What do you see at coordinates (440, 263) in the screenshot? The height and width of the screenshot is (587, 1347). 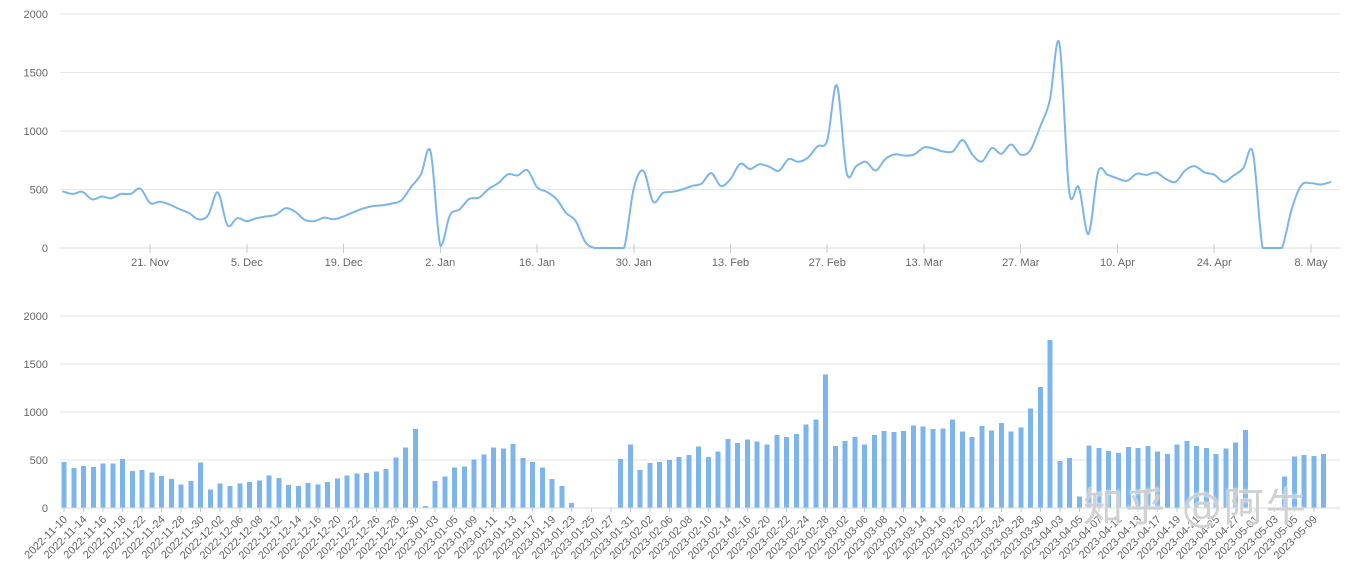 I see `x-axis-label: 2. Jan` at bounding box center [440, 263].